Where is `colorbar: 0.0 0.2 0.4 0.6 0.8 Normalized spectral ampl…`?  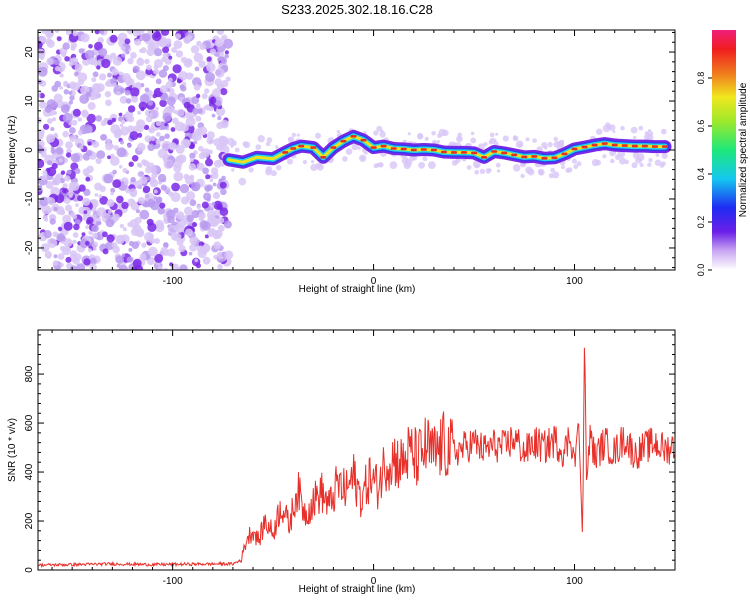
colorbar: 0.0 0.2 0.4 0.6 0.8 Normalized spectral ampl… is located at coordinates (722, 153).